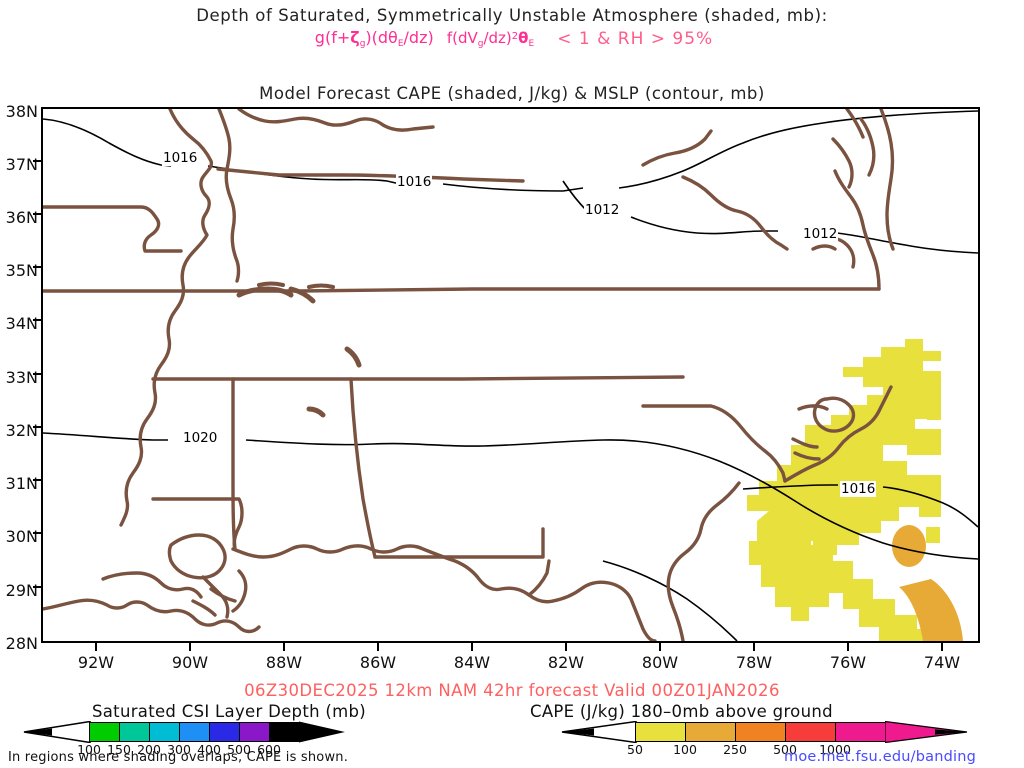 Image resolution: width=1024 pixels, height=768 pixels. I want to click on y-tick-label: 36N, so click(21, 217).